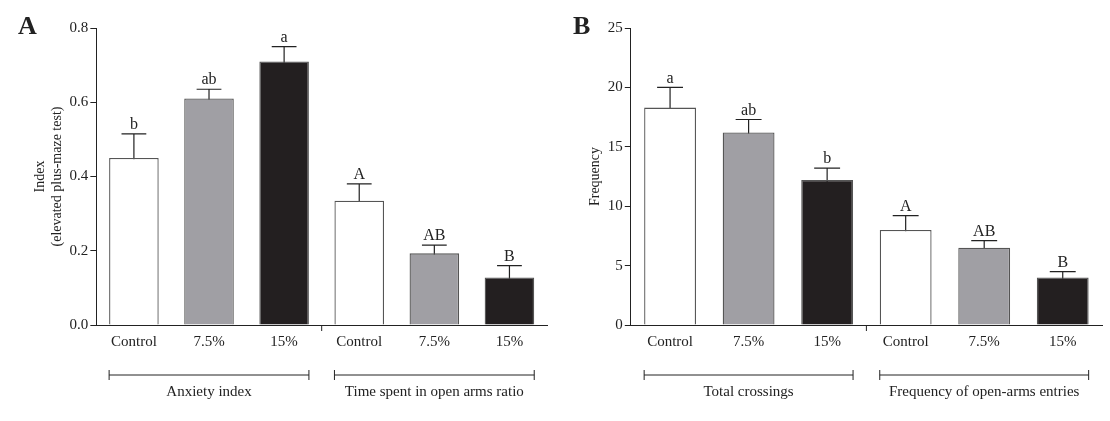 The height and width of the screenshot is (421, 1110). I want to click on text: Time spent in open arms ratio, so click(434, 391).